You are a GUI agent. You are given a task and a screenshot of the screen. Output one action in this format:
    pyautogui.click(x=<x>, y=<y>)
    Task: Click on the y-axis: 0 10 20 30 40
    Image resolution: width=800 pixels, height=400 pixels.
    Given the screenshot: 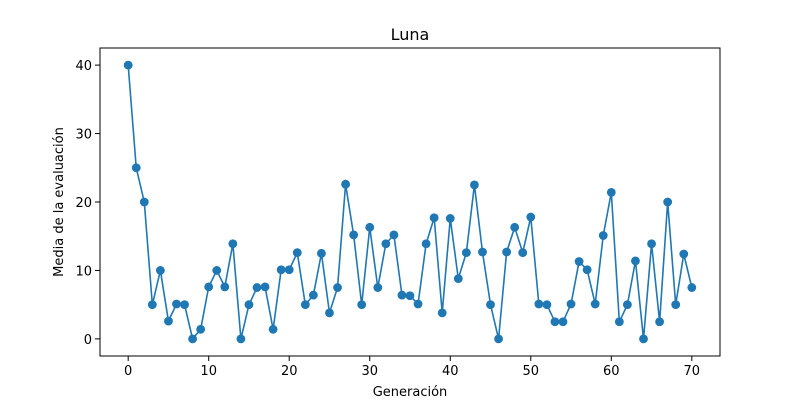 What is the action you would take?
    pyautogui.click(x=87, y=203)
    